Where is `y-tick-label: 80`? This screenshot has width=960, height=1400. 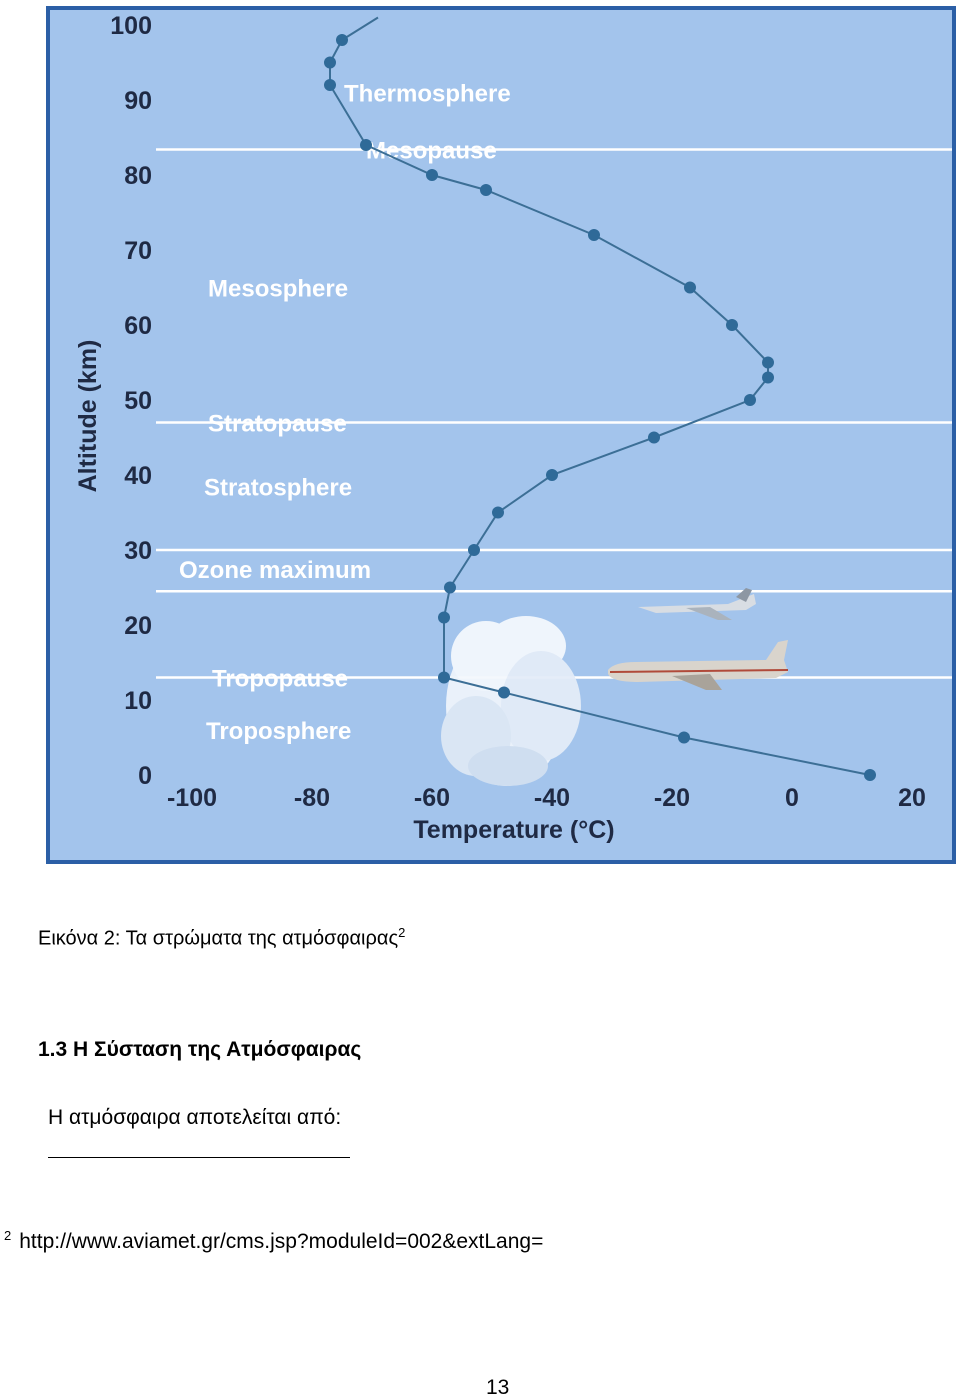
y-tick-label: 80 is located at coordinates (138, 176).